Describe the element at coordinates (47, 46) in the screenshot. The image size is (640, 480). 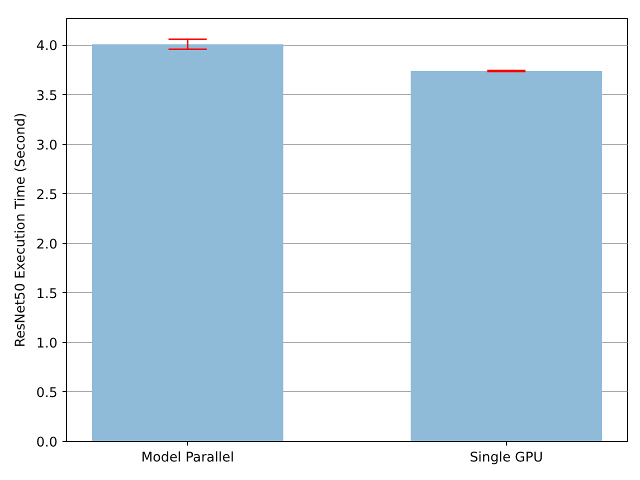
I see `y-tick-label: 4.0` at that location.